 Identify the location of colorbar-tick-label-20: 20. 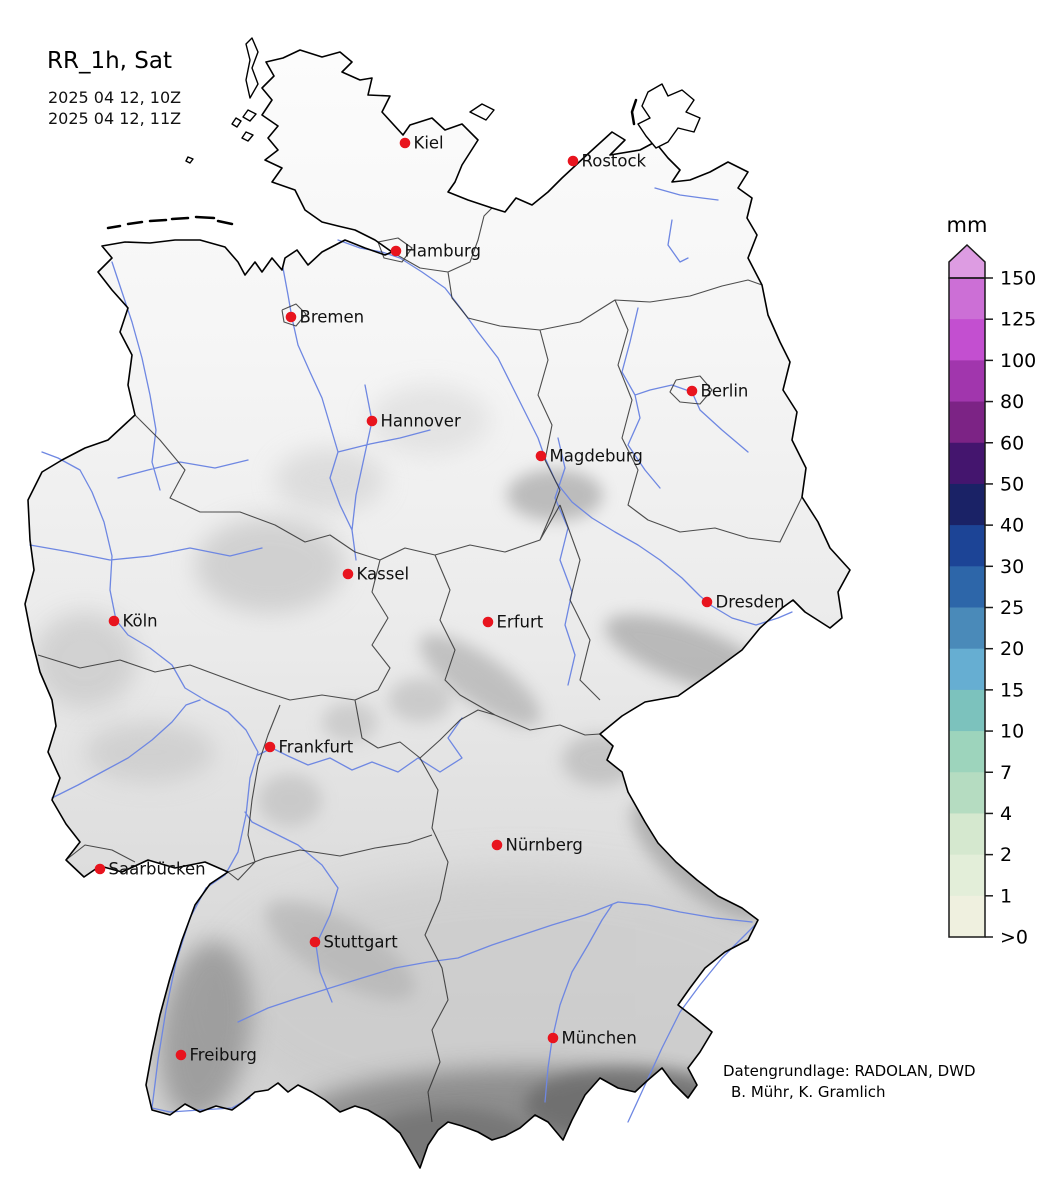
(1012, 649).